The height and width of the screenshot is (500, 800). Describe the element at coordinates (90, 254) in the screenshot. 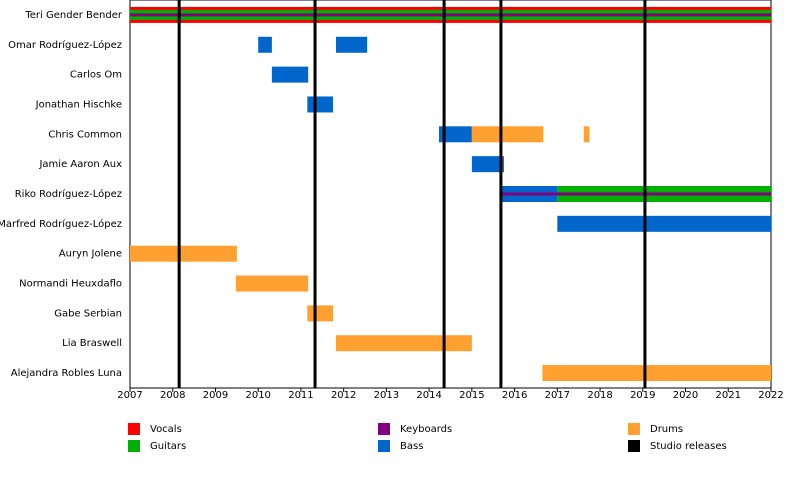

I see `member-label: Auryn Jolene` at that location.